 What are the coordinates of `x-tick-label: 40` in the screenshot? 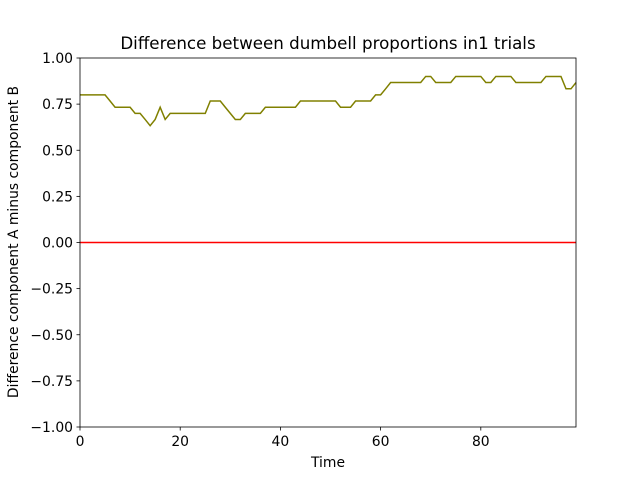 It's located at (281, 442).